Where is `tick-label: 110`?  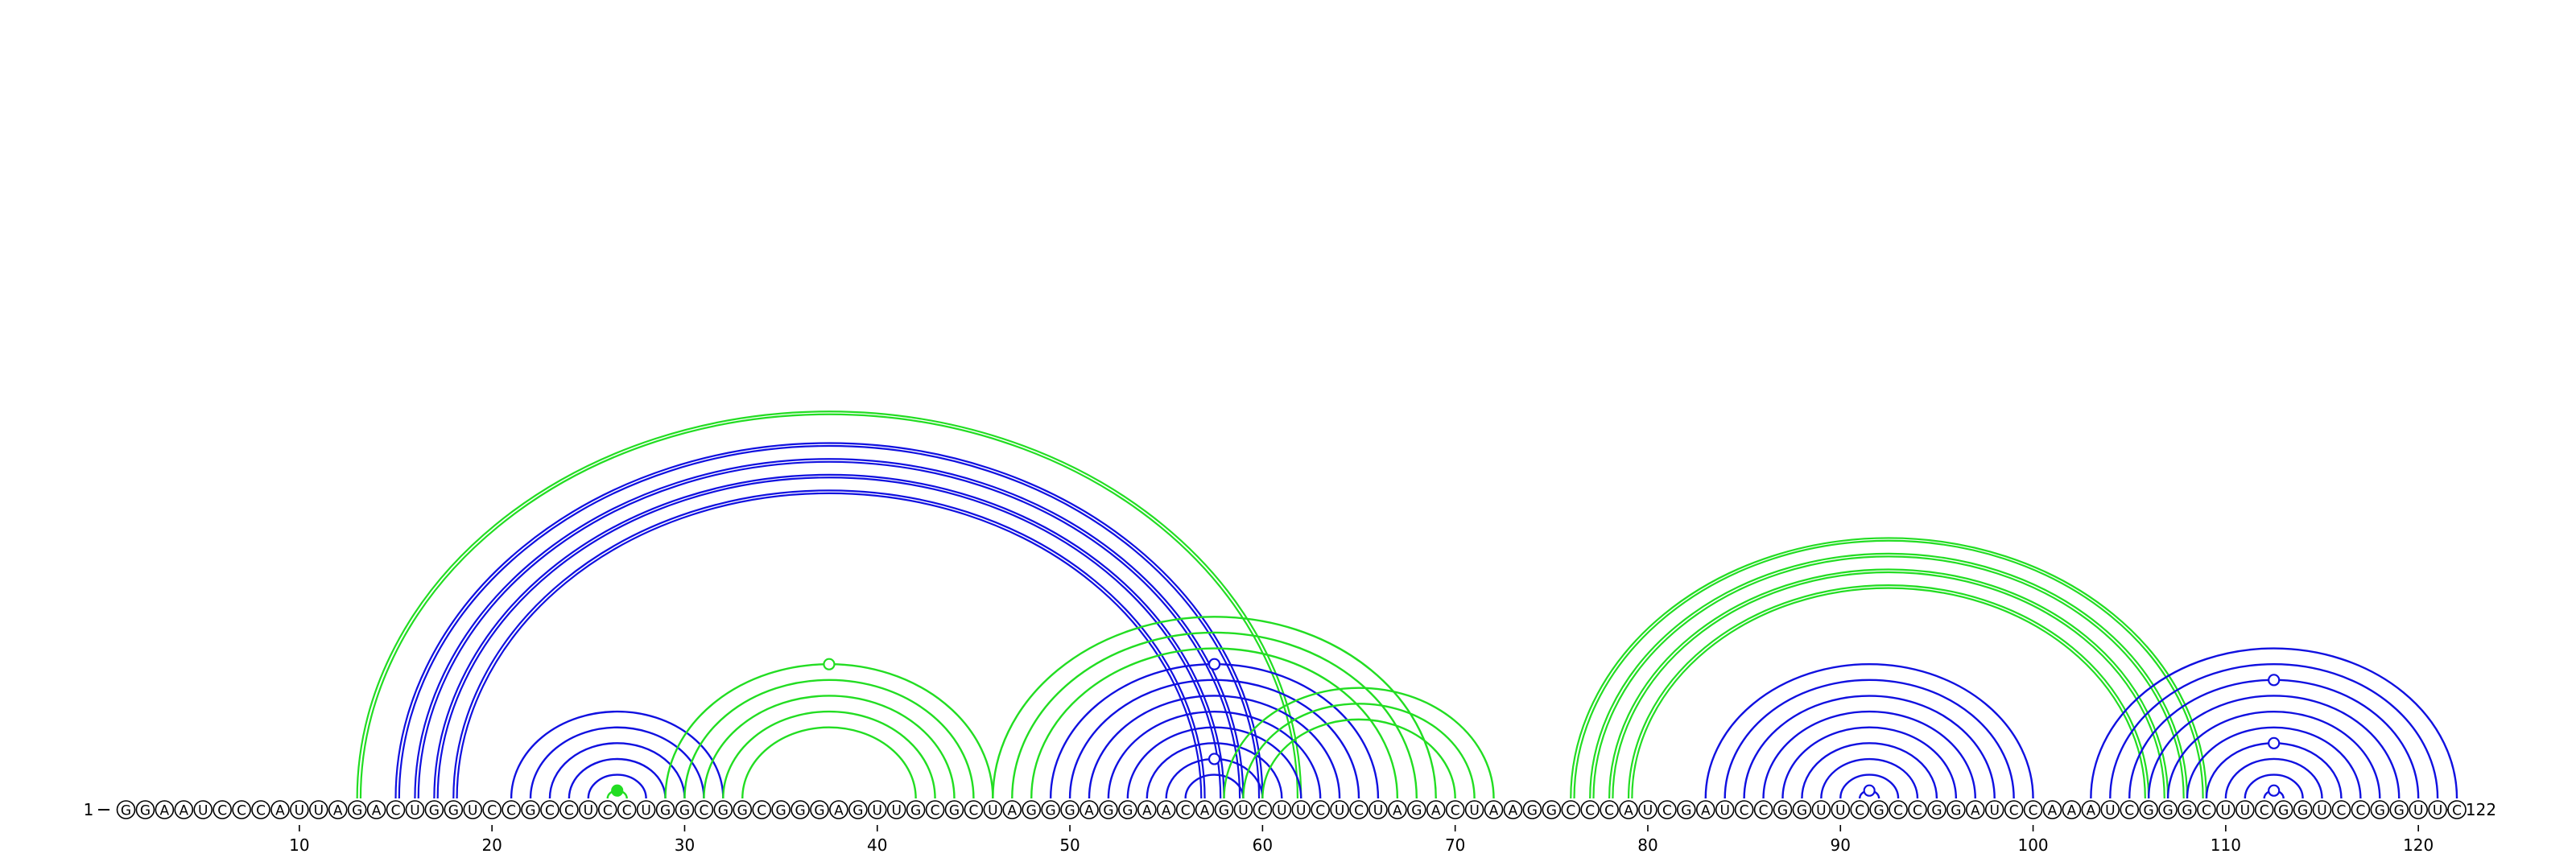 tick-label: 110 is located at coordinates (2226, 845).